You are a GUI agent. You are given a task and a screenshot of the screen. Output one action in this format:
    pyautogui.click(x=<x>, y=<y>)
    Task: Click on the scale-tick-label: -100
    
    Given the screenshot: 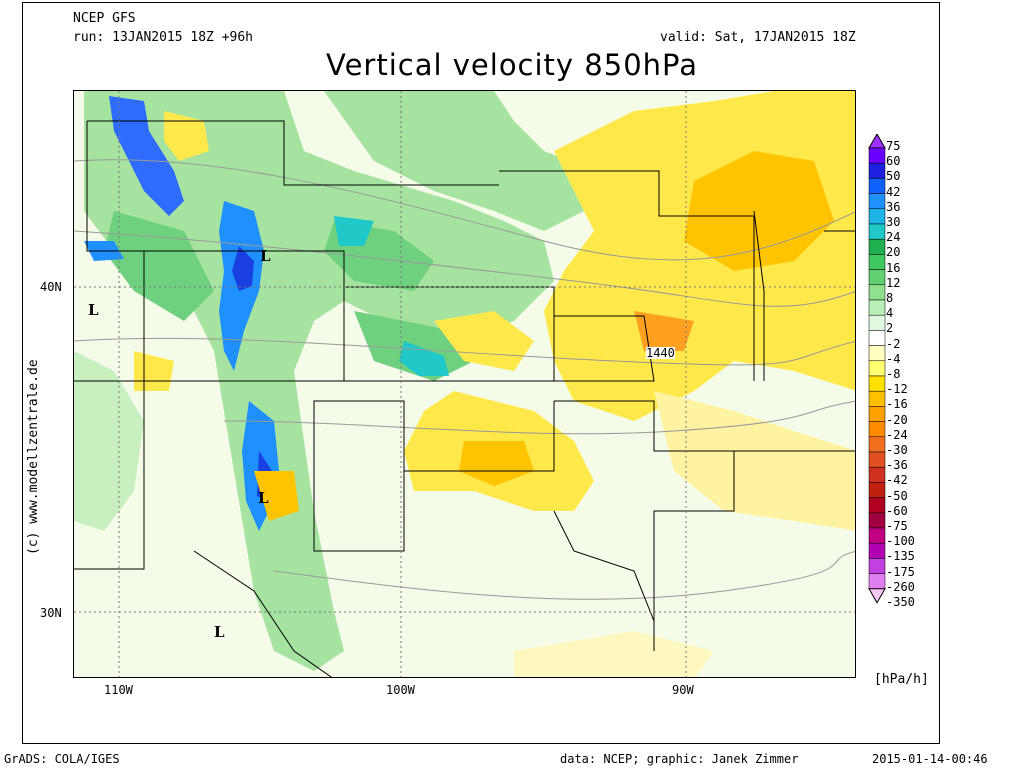 What is the action you would take?
    pyautogui.click(x=900, y=541)
    